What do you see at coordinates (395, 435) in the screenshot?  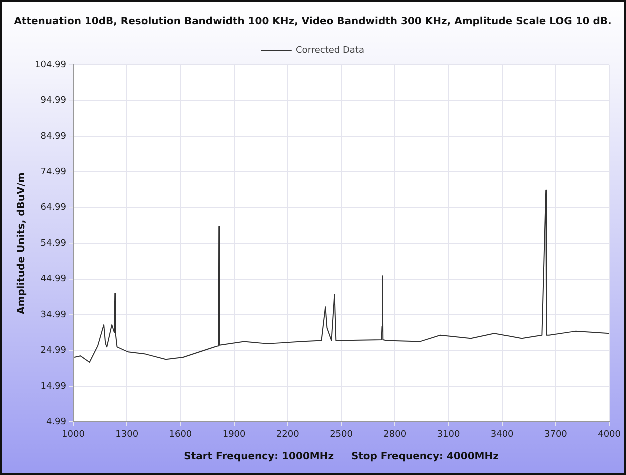 I see `x-tick-label: 2800` at bounding box center [395, 435].